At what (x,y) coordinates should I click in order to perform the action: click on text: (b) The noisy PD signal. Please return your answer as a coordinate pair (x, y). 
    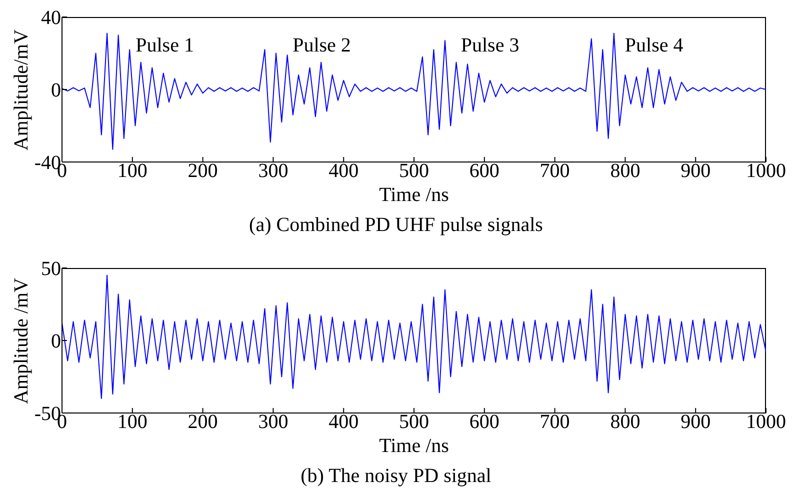
    Looking at the image, I should click on (396, 476).